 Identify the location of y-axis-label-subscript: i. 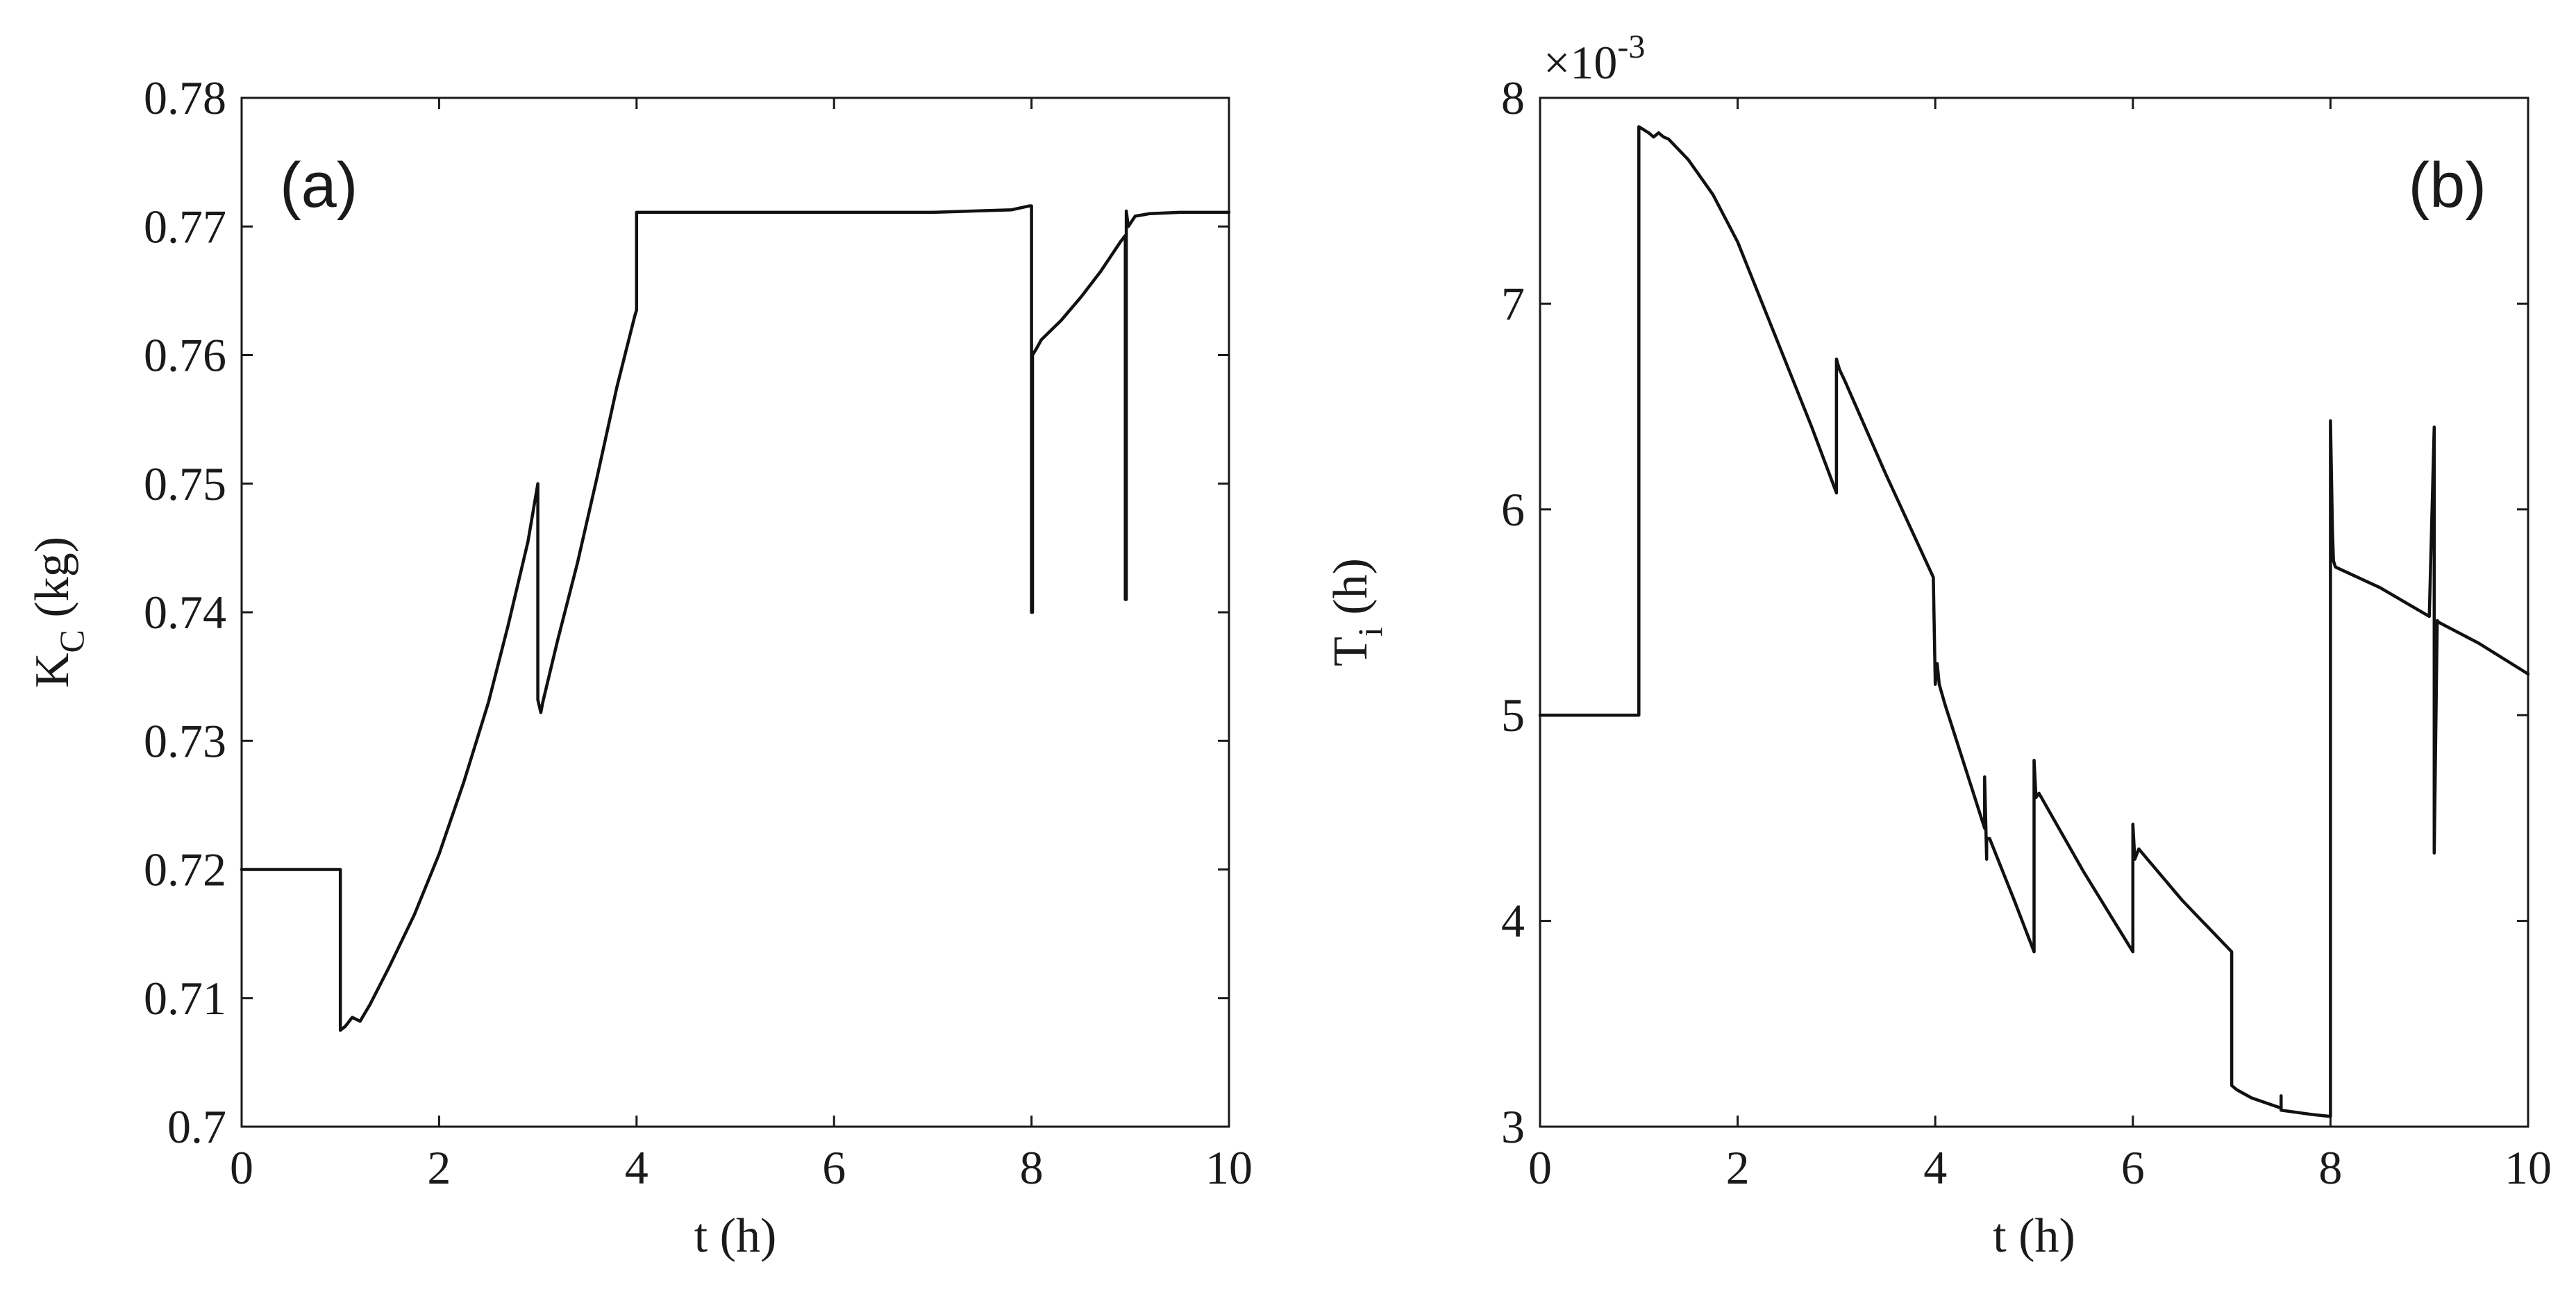
(1369, 632).